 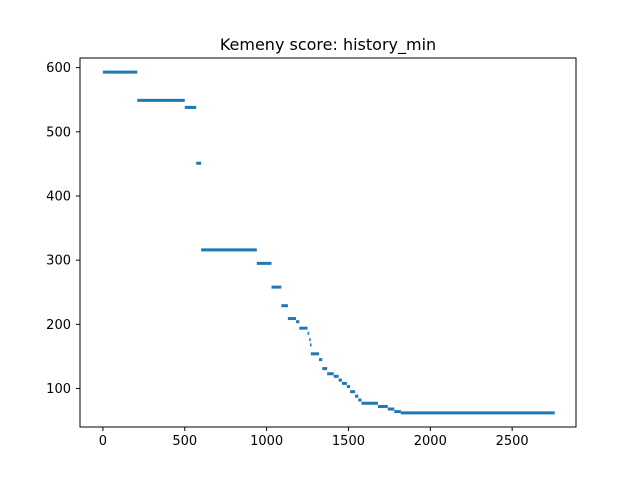 What do you see at coordinates (58, 132) in the screenshot?
I see `y-tick-label-500: 500` at bounding box center [58, 132].